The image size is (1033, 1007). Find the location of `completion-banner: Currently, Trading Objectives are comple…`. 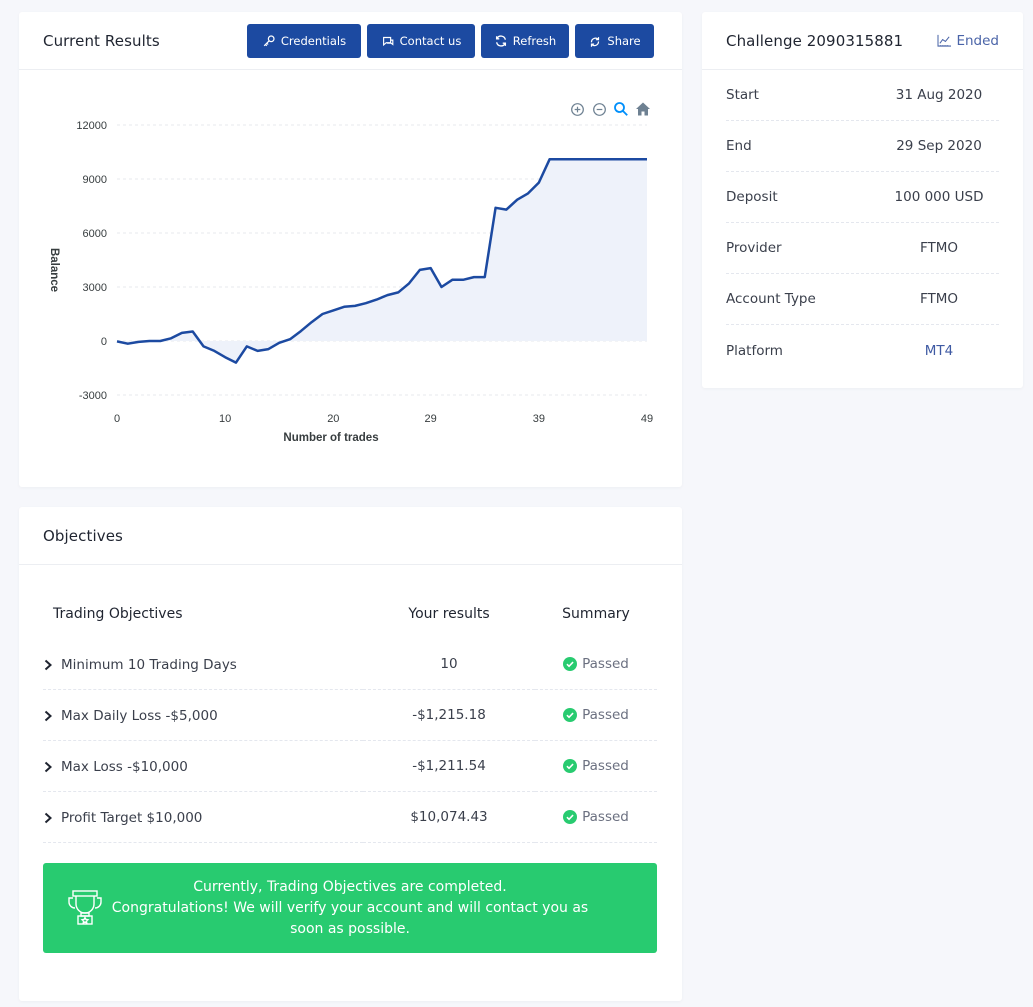

completion-banner: Currently, Trading Objectives are comple… is located at coordinates (350, 908).